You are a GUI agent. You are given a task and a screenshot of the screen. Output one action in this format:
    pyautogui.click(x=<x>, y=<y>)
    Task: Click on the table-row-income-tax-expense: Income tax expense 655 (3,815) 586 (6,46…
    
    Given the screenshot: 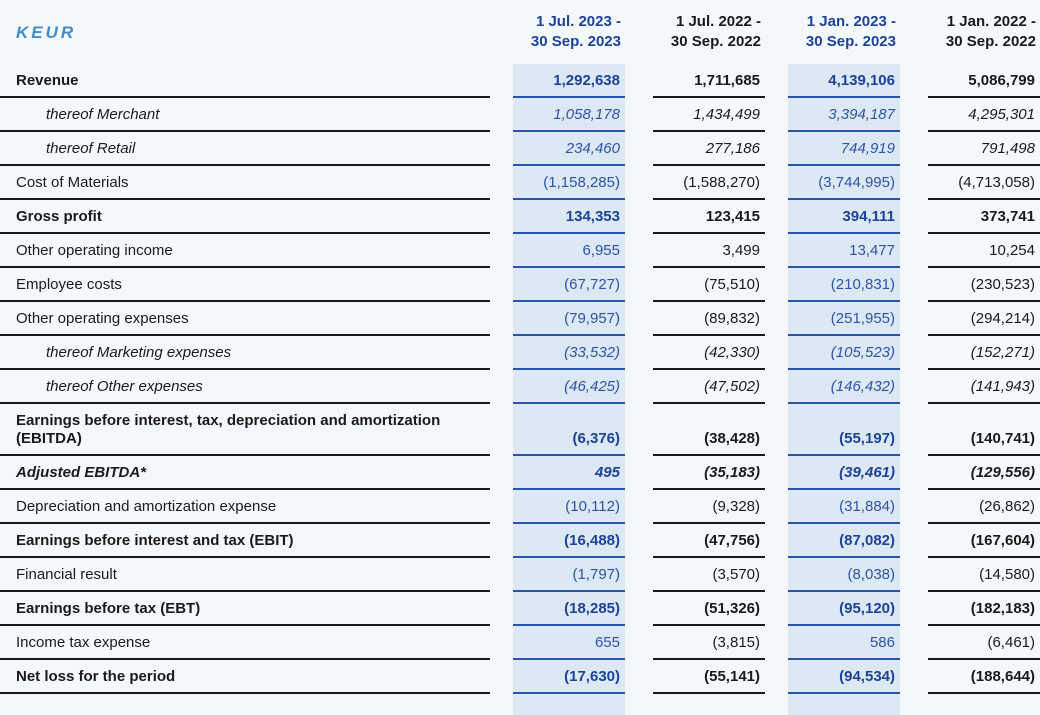 What is the action you would take?
    pyautogui.click(x=520, y=643)
    